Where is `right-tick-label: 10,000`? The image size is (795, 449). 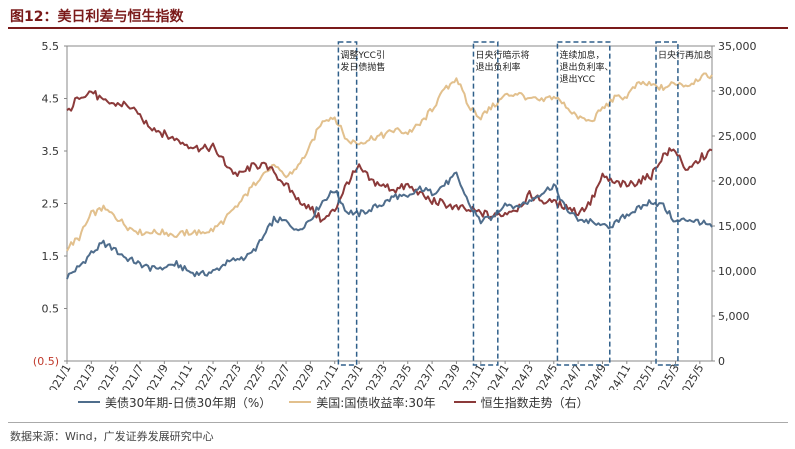
right-tick-label: 10,000 is located at coordinates (737, 271).